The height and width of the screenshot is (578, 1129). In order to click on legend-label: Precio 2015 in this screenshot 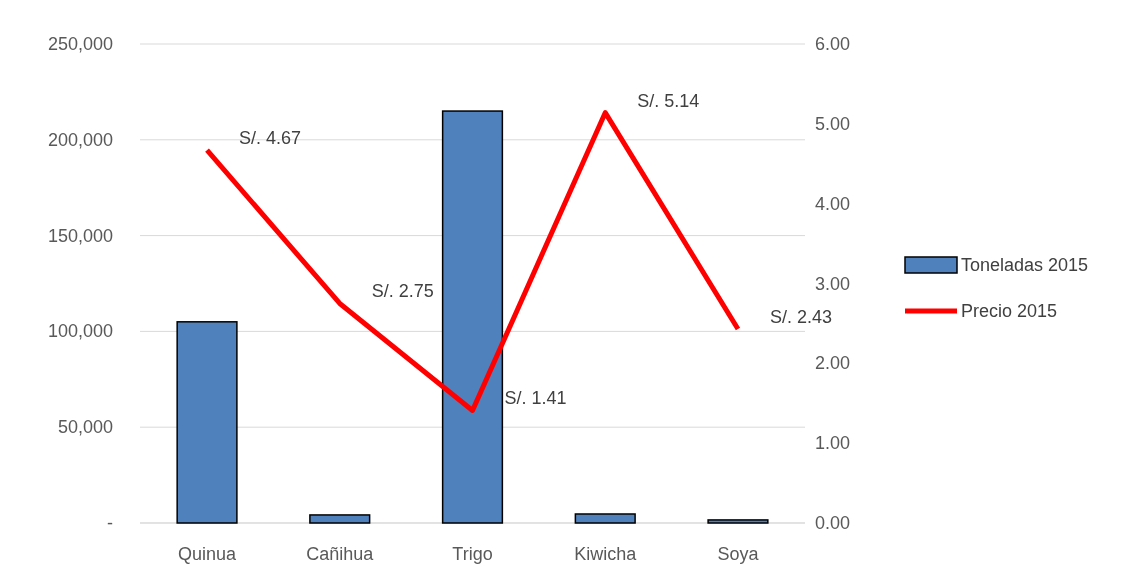, I will do `click(1009, 311)`.